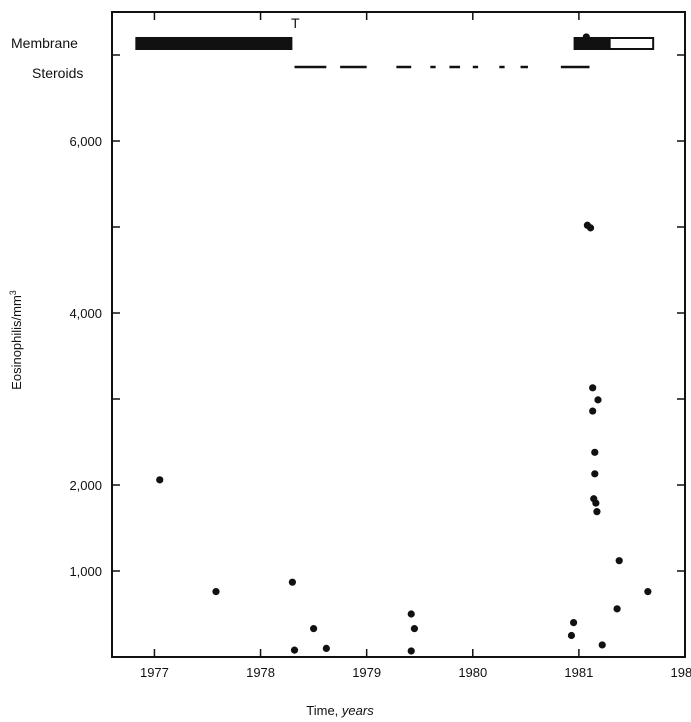  What do you see at coordinates (681, 672) in the screenshot?
I see `x-tick-label: 1982` at bounding box center [681, 672].